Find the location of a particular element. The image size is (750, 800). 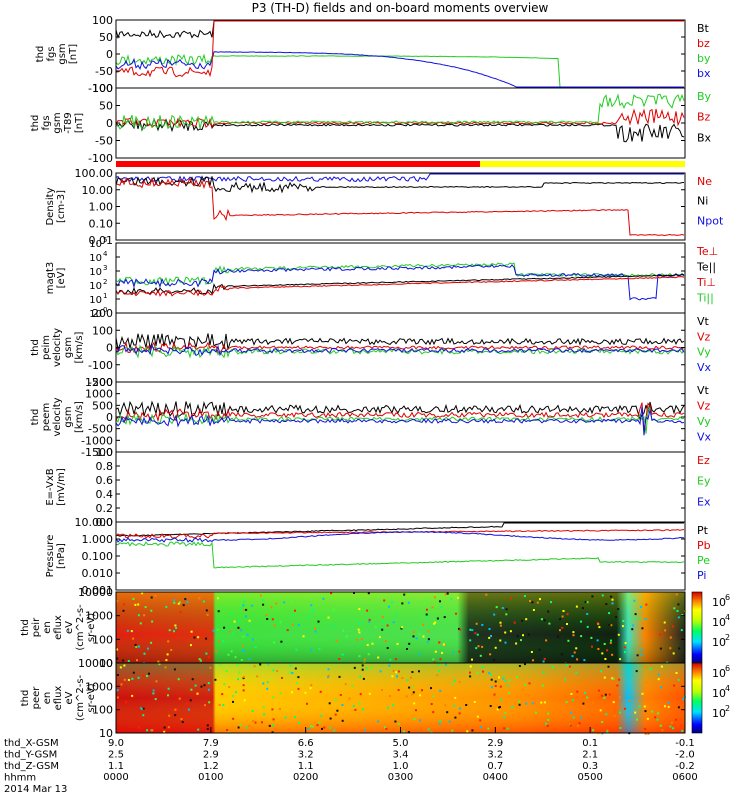

y-axis-label: velocity is located at coordinates (57, 347).